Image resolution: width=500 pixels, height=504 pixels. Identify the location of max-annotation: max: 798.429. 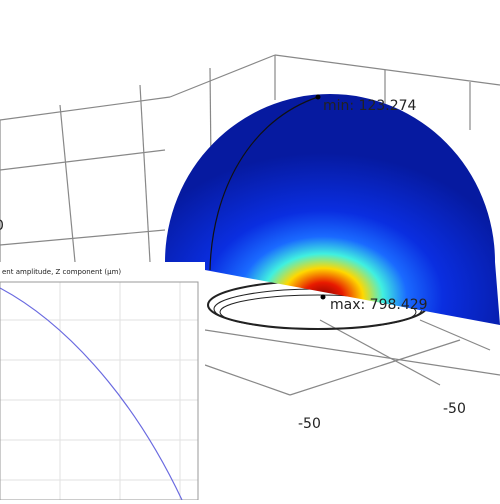
(379, 305).